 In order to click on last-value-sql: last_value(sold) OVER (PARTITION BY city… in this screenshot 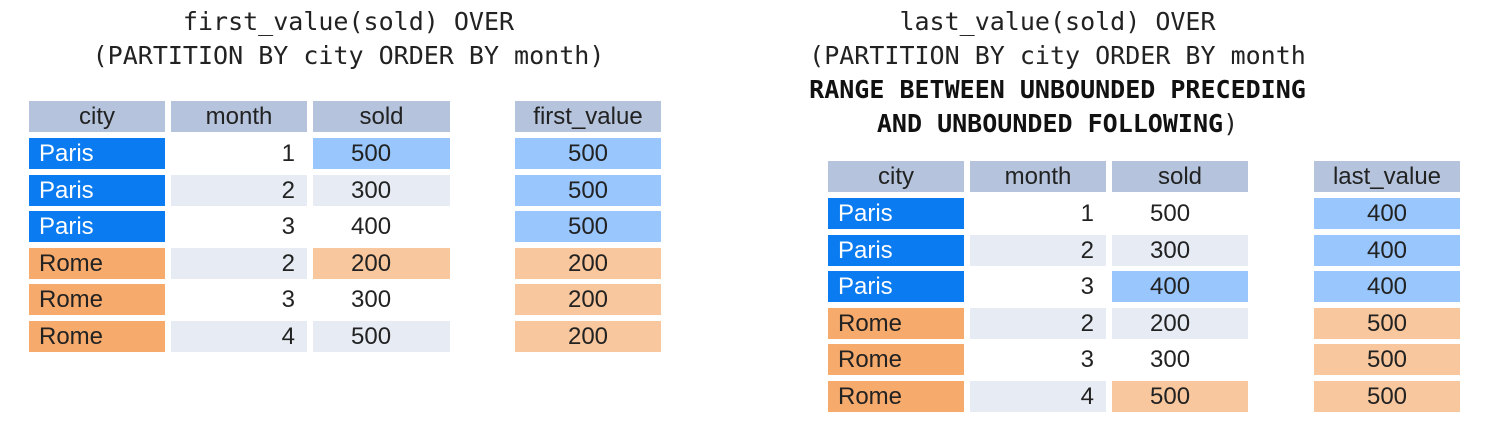, I will do `click(1057, 73)`.